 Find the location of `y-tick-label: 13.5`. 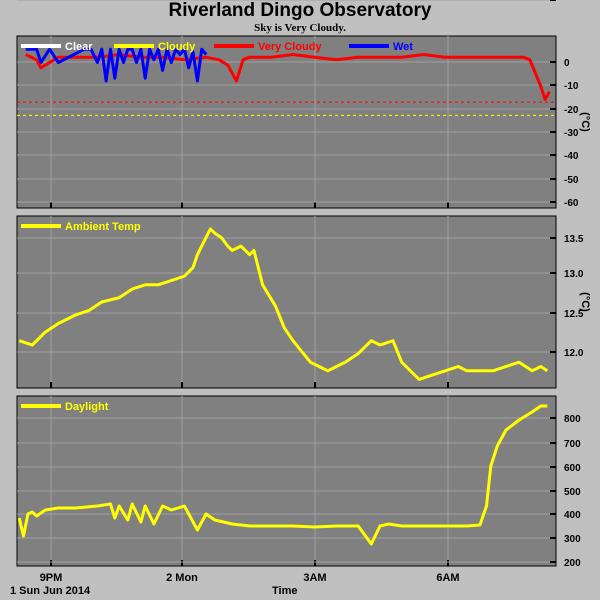

y-tick-label: 13.5 is located at coordinates (574, 239).